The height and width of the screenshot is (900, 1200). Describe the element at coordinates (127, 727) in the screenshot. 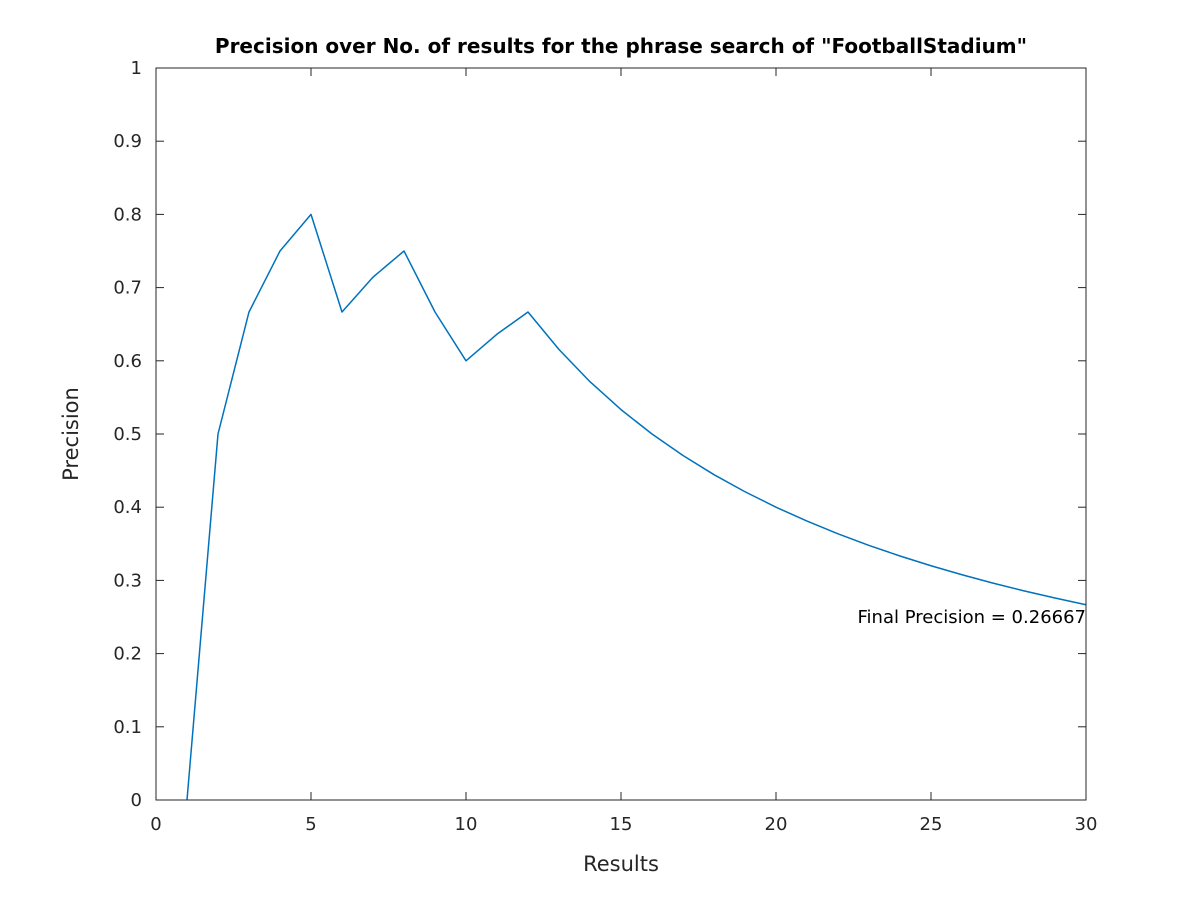

I see `y-tick-label: 0.1` at that location.